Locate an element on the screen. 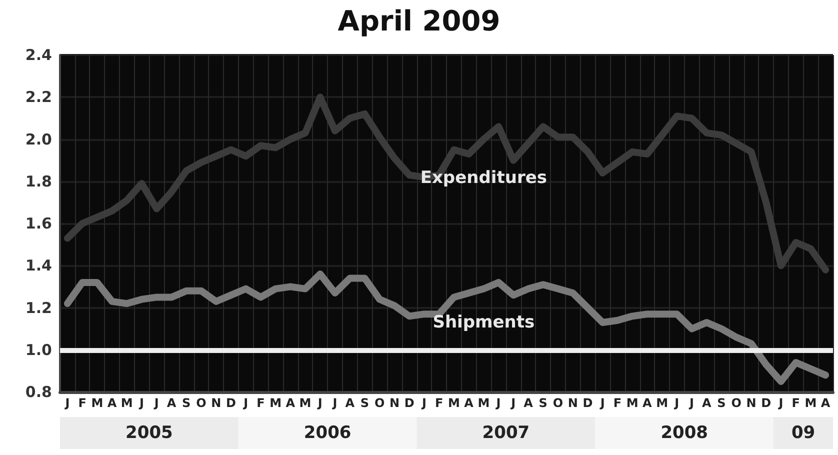 This screenshot has width=838, height=455. y-tick-label: 1.2 is located at coordinates (38, 307).